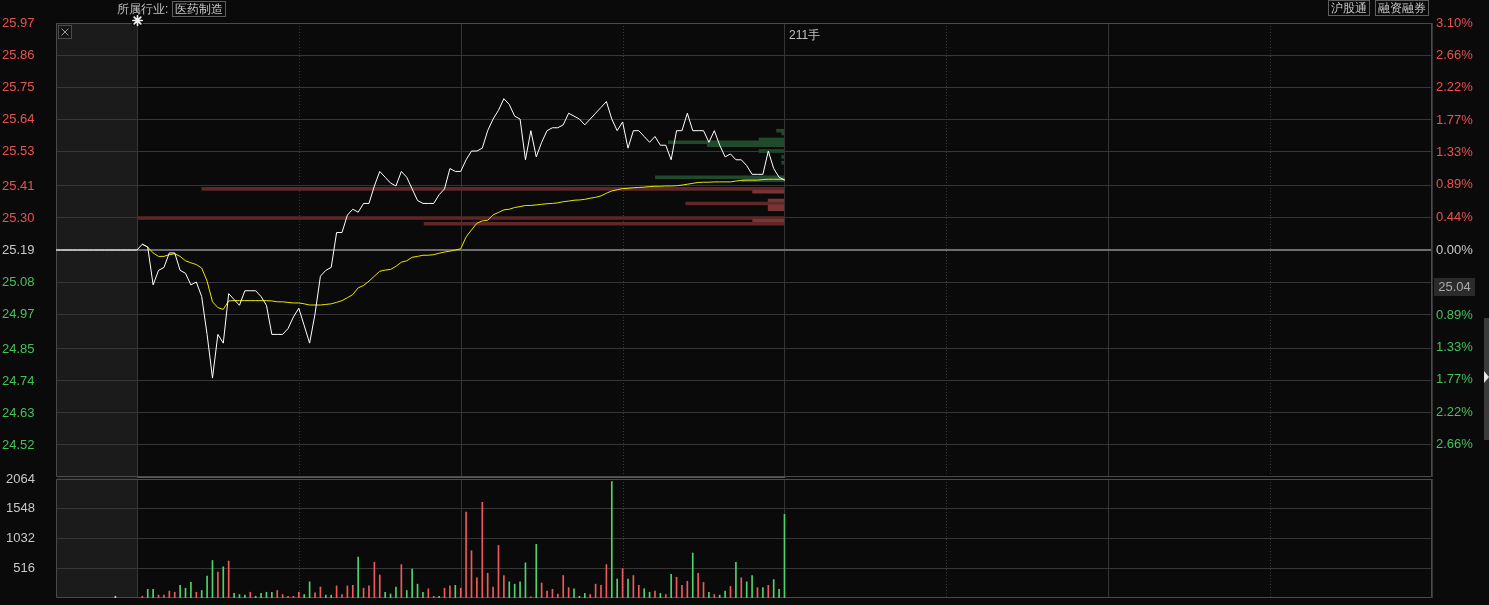  I want to click on y-tick-label: 1032, so click(20, 538).